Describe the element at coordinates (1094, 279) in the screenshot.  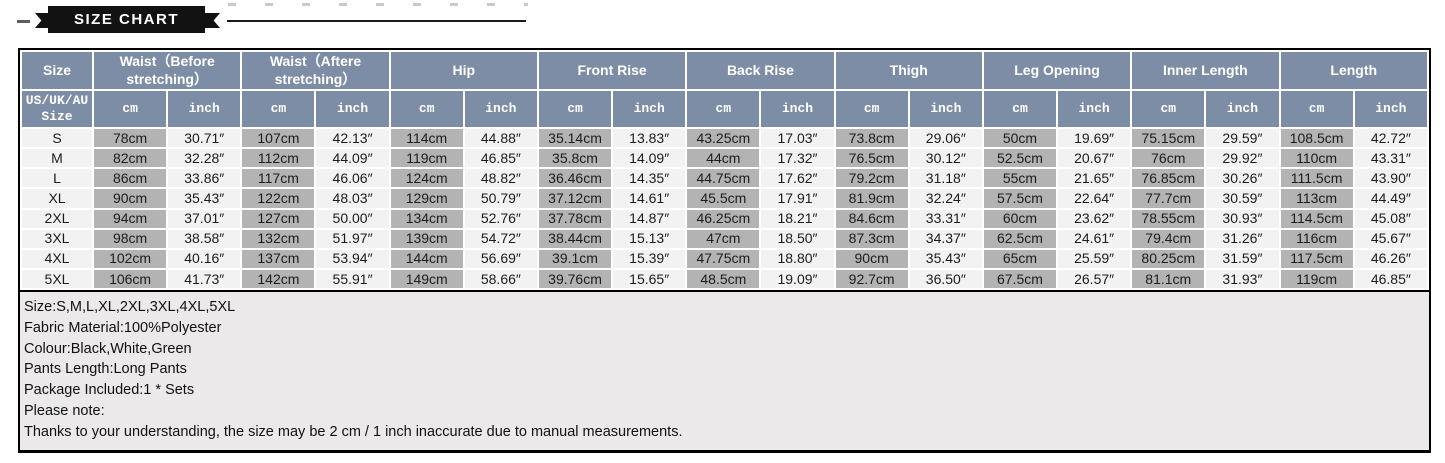
I see `inch-value-cell: 26.57″` at that location.